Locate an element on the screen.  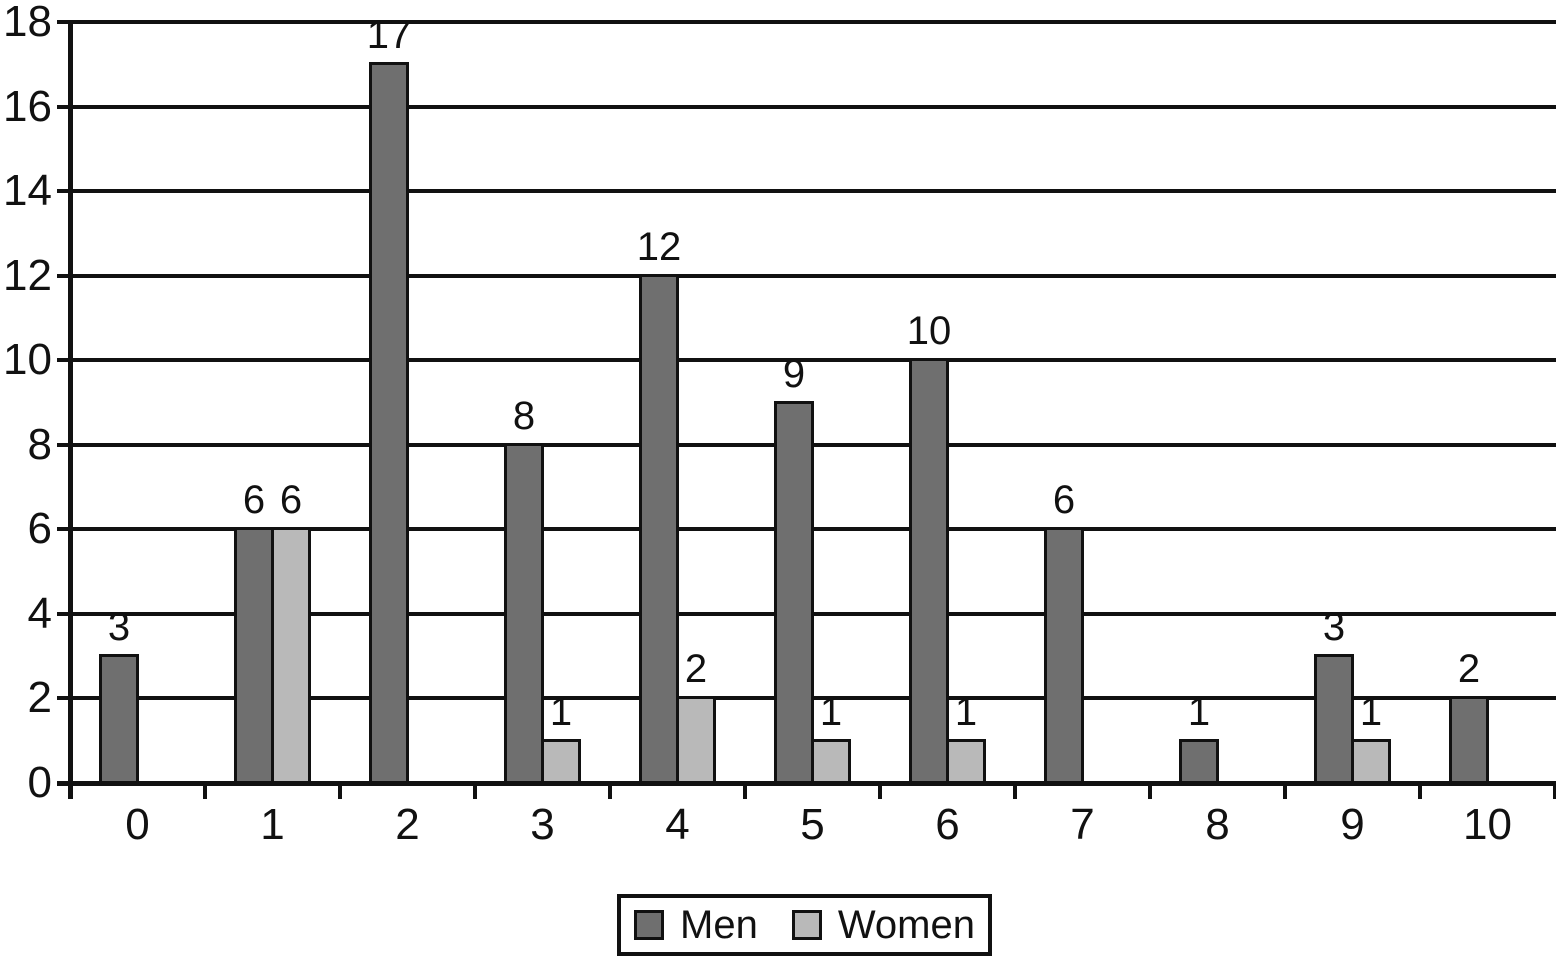
bar-value-label: 17 is located at coordinates (389, 35).